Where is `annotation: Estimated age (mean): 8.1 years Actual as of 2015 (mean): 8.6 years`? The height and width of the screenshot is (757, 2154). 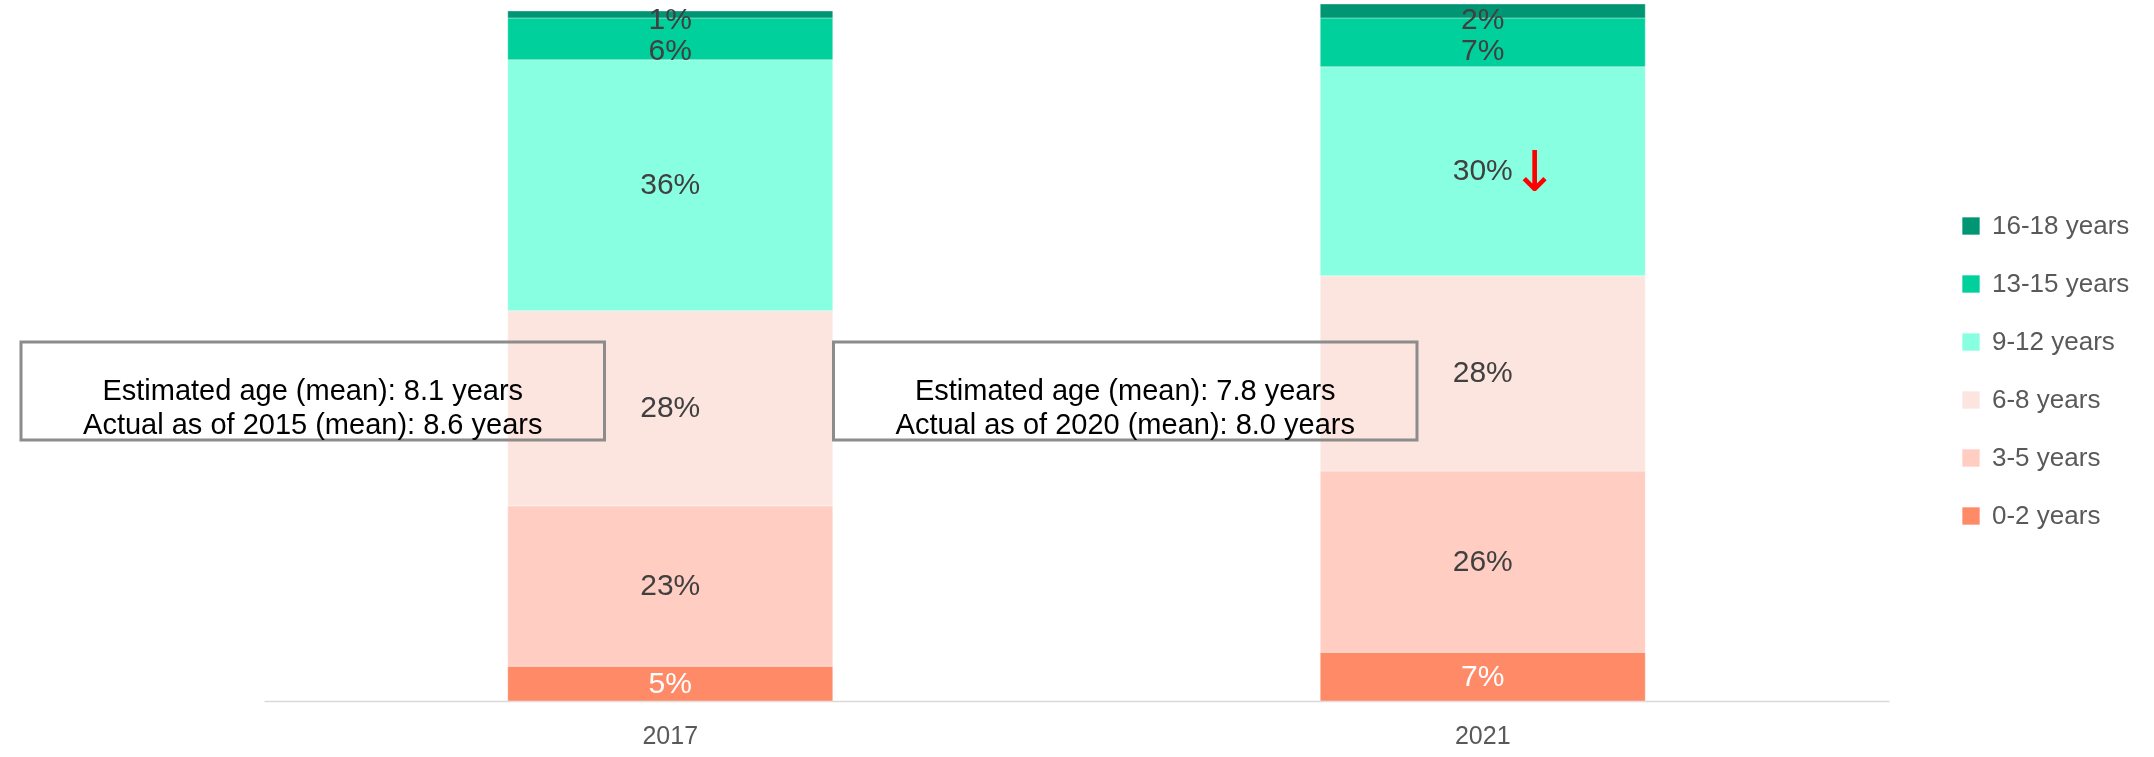 annotation: Estimated age (mean): 8.1 years Actual as of 2015 (mean): 8.6 years is located at coordinates (313, 407).